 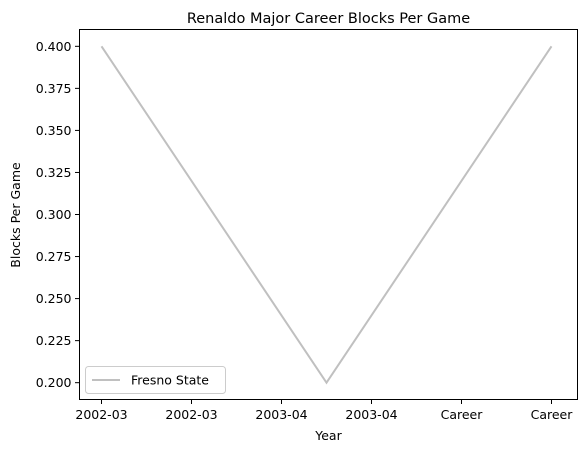 I want to click on chart-title: Renaldo Major Career Blocks Per Game, so click(x=328, y=19).